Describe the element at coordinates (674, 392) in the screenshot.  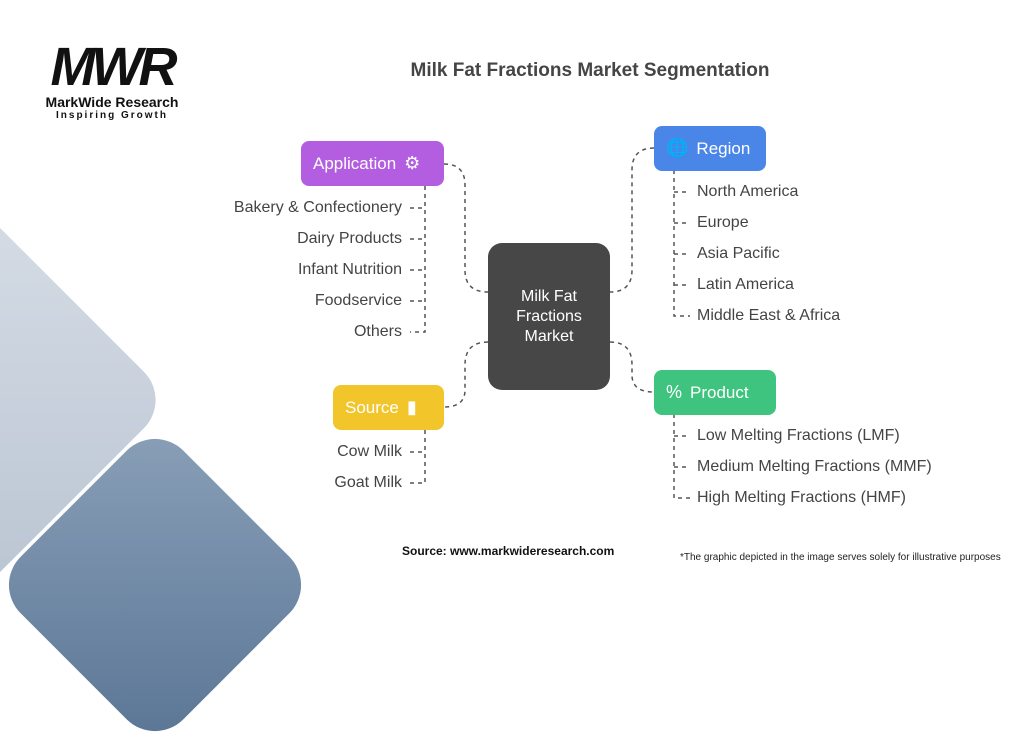
I see `product-percent-icon: %` at that location.